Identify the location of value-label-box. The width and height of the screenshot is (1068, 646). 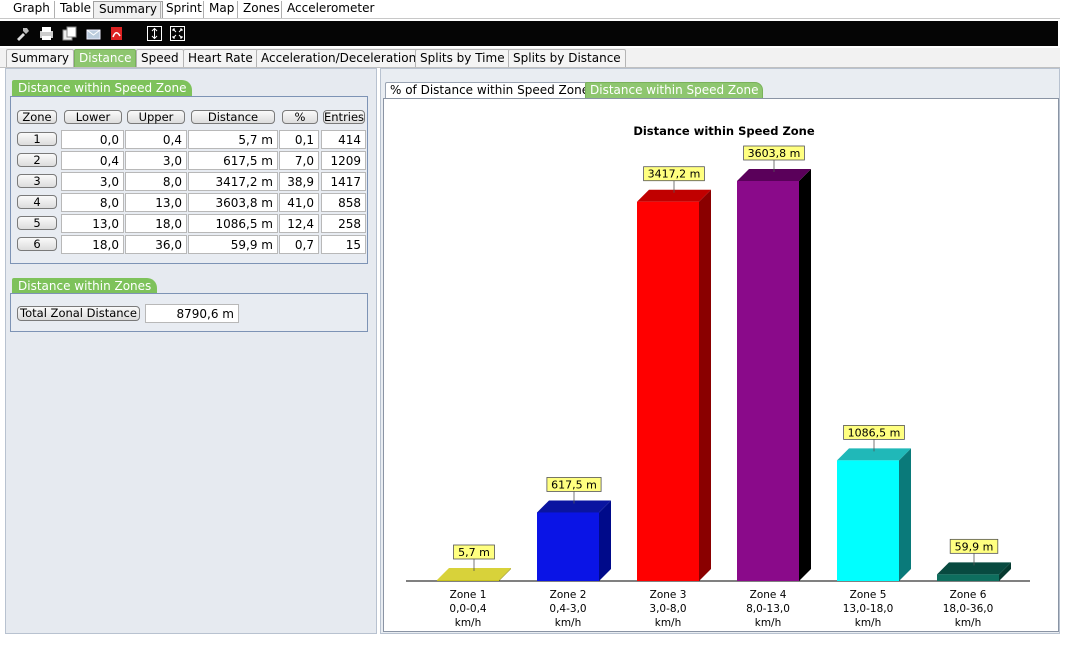
(974, 546).